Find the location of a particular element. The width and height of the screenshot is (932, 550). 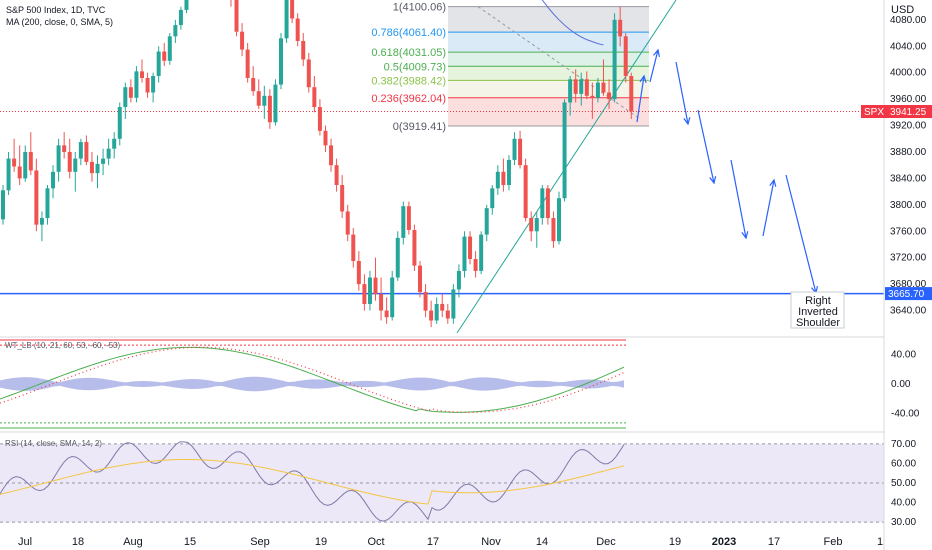

fib-diagonal is located at coordinates (559, 63).